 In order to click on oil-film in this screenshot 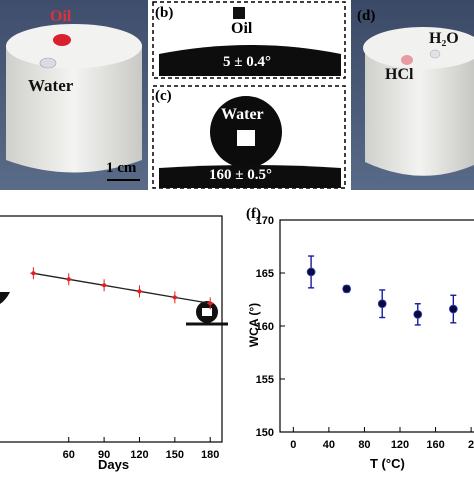, I will do `click(250, 60)`.